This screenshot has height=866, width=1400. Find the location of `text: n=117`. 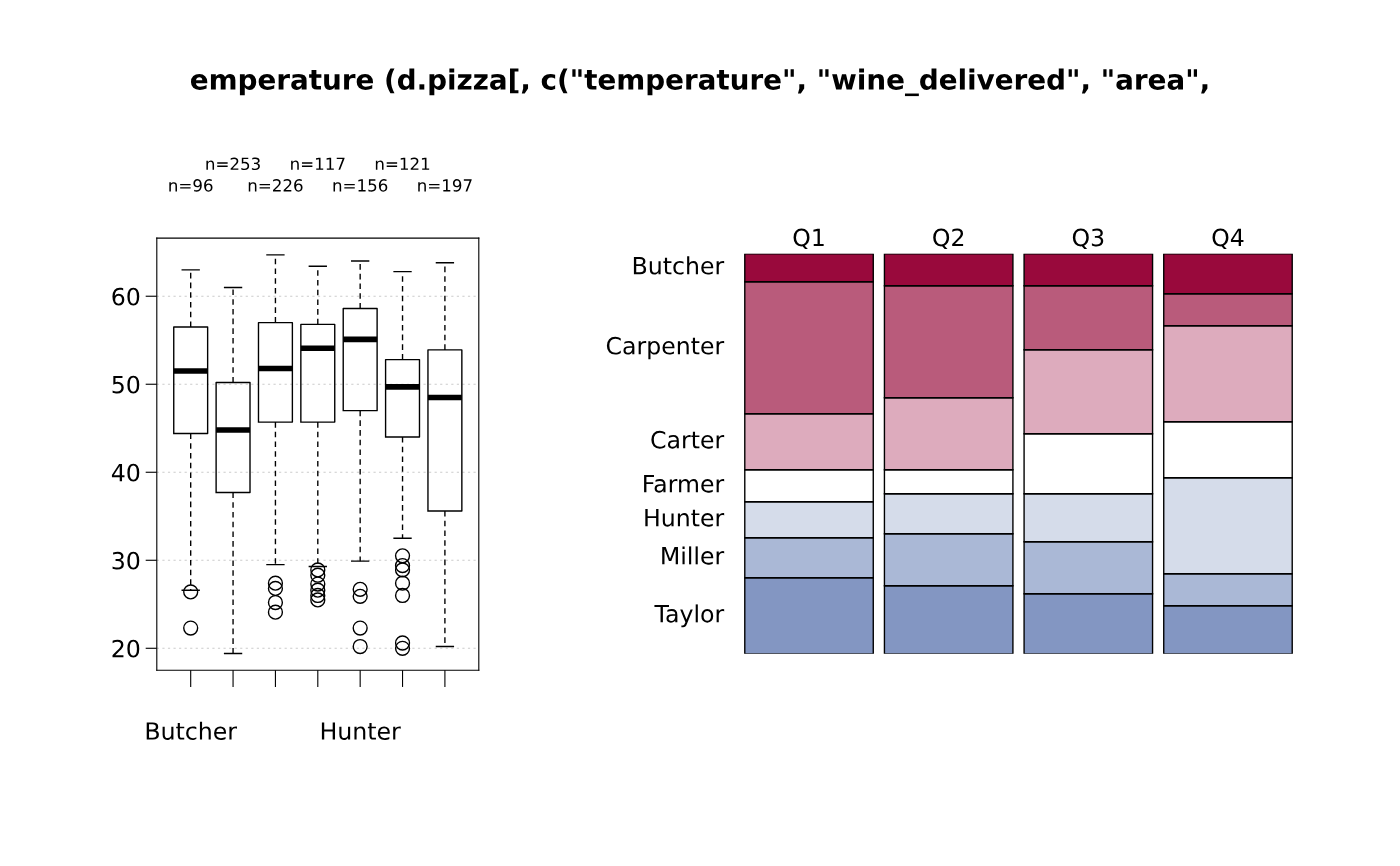

text: n=117 is located at coordinates (318, 163).